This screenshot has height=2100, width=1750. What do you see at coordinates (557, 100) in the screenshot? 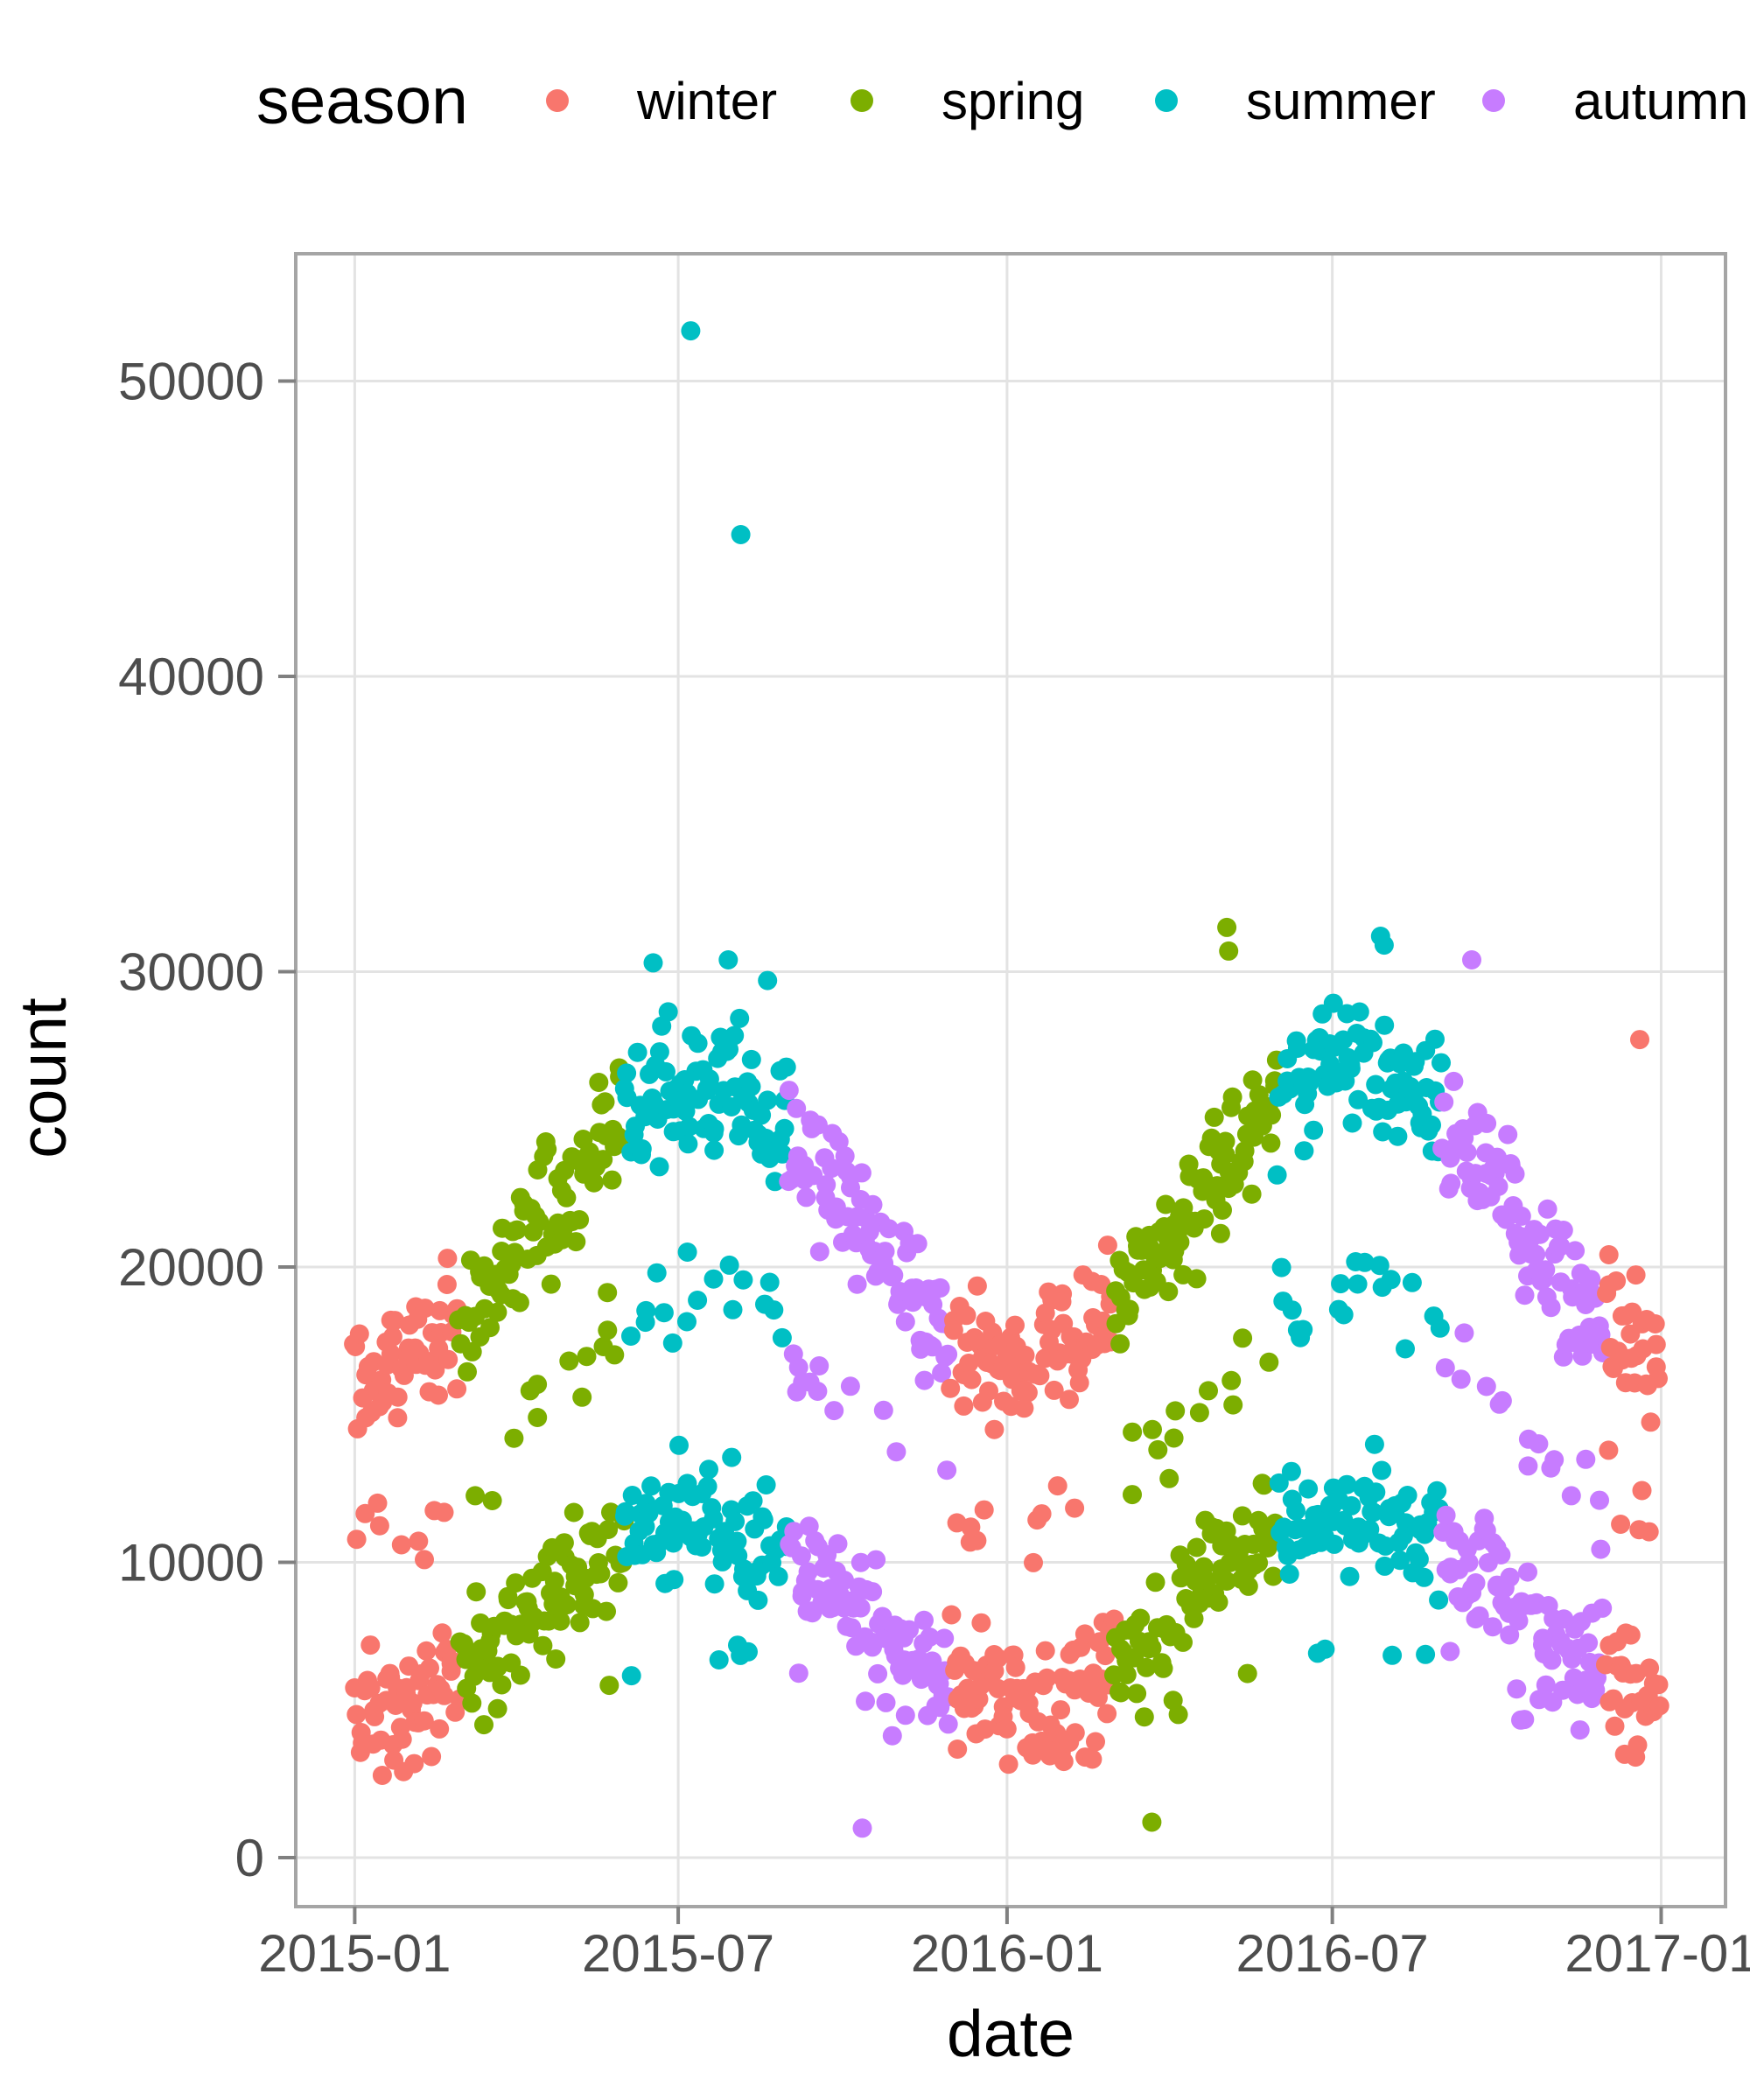
I see `legend-key-winter-icon` at bounding box center [557, 100].